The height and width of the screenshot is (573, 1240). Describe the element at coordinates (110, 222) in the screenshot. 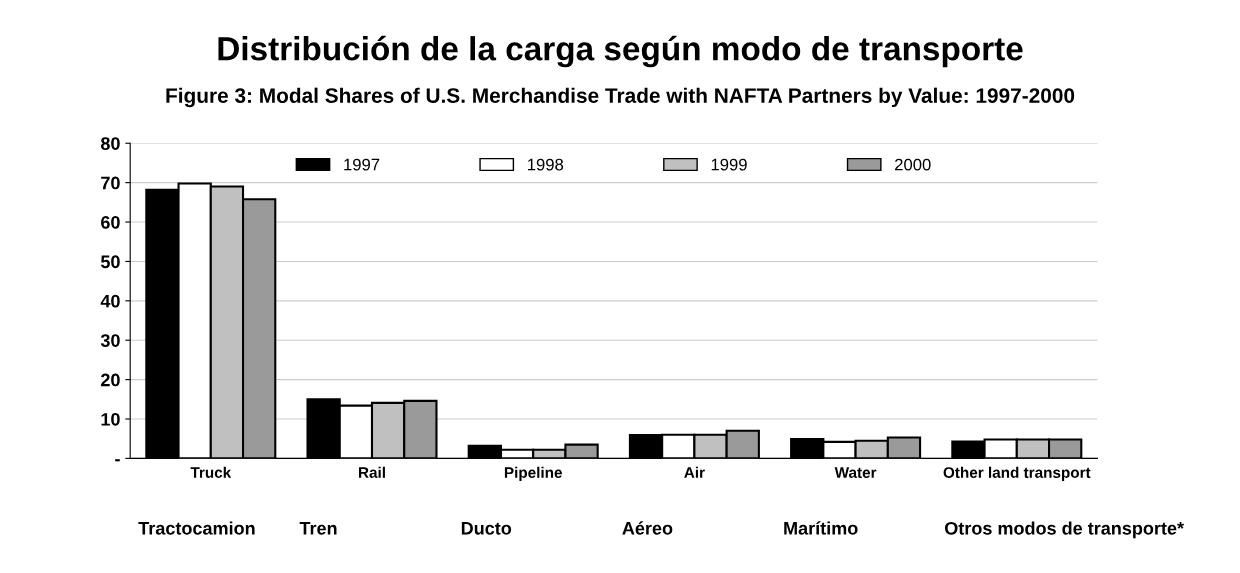

I see `y-tick-label: 60` at that location.